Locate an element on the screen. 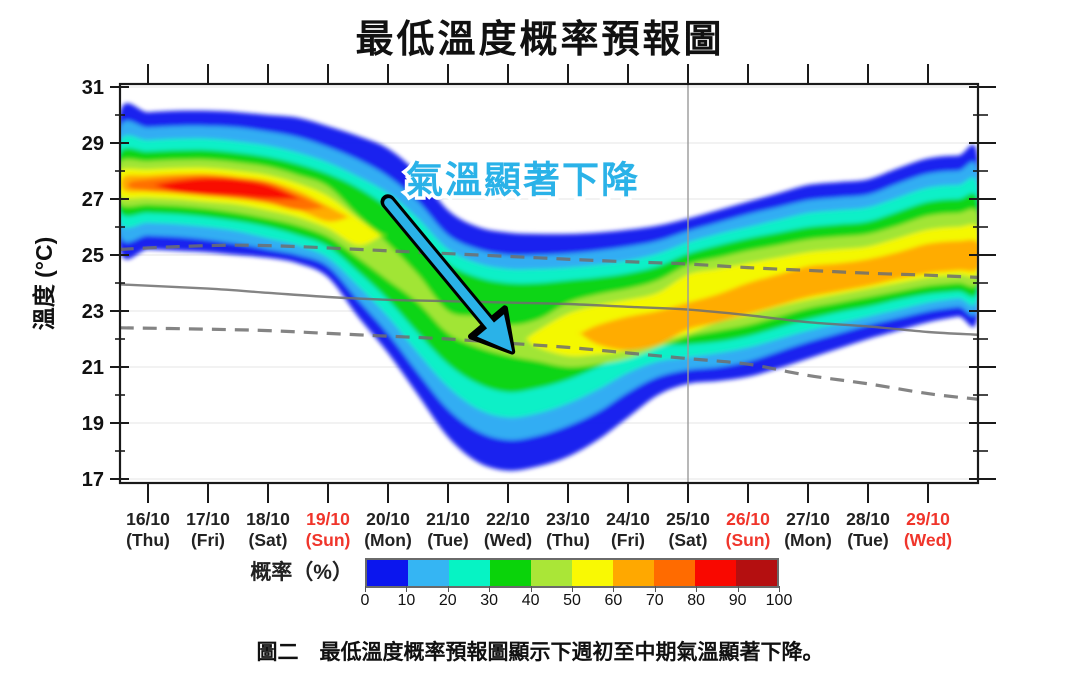 The height and width of the screenshot is (674, 1080). normal-upper-line is located at coordinates (549, 261).